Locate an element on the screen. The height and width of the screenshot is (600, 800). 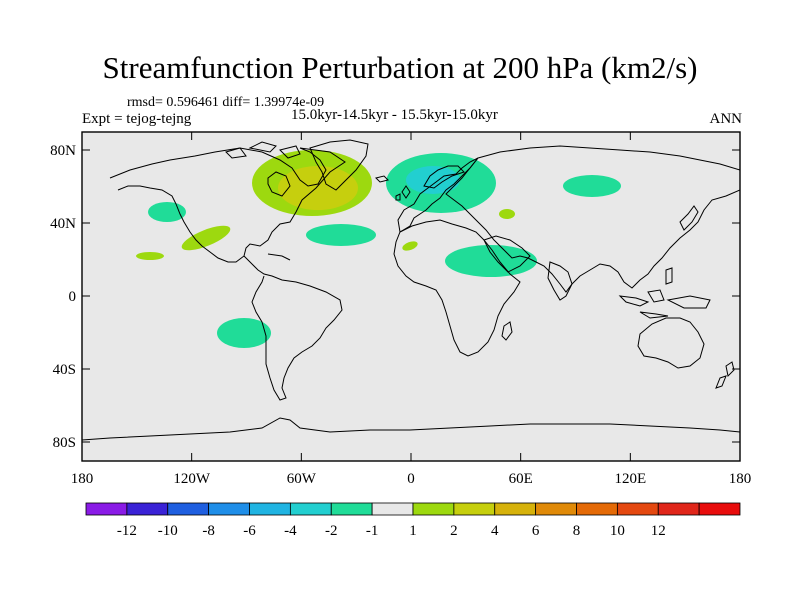
colorbar-label: 10 is located at coordinates (617, 531).